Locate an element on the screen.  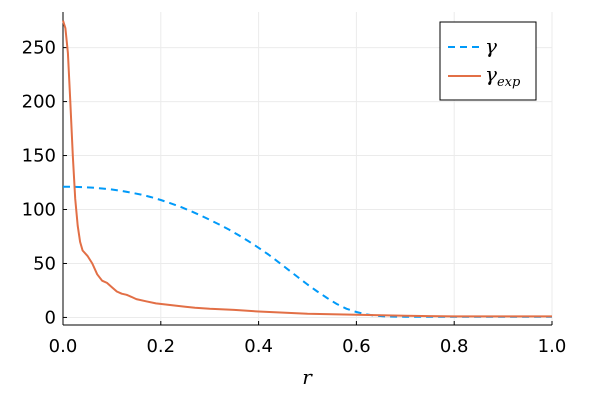
legend: γ γexp is located at coordinates (488, 61).